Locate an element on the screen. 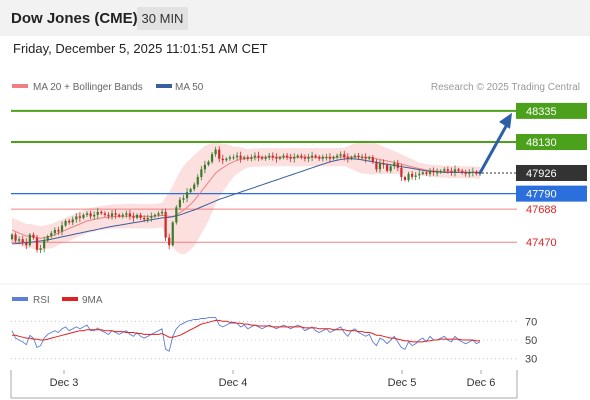 The image size is (590, 400). rsi-ma-line is located at coordinates (246, 331).